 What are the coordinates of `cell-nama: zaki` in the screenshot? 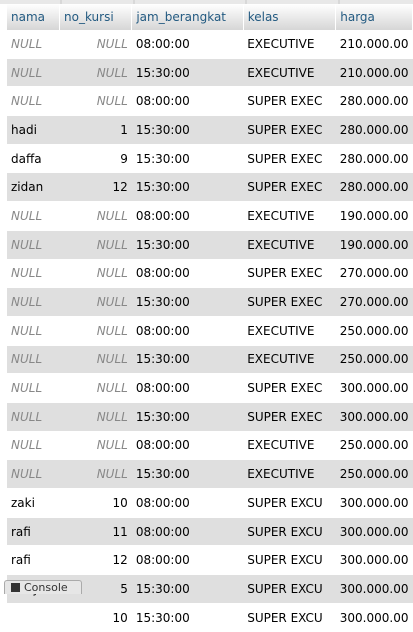 It's located at (33, 503).